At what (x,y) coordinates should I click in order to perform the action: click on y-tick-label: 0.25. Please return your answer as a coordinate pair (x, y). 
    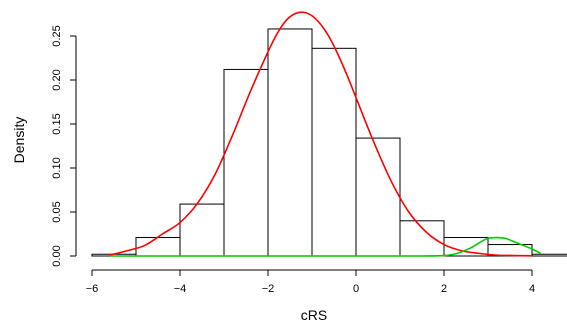
    Looking at the image, I should click on (57, 35).